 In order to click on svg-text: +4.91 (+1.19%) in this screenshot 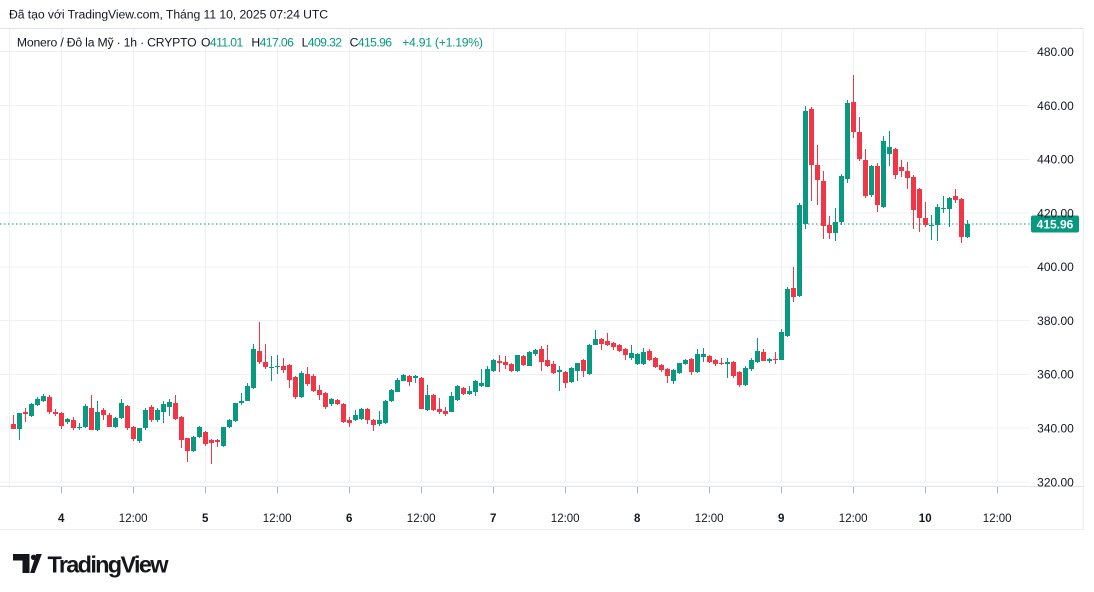, I will do `click(442, 43)`.